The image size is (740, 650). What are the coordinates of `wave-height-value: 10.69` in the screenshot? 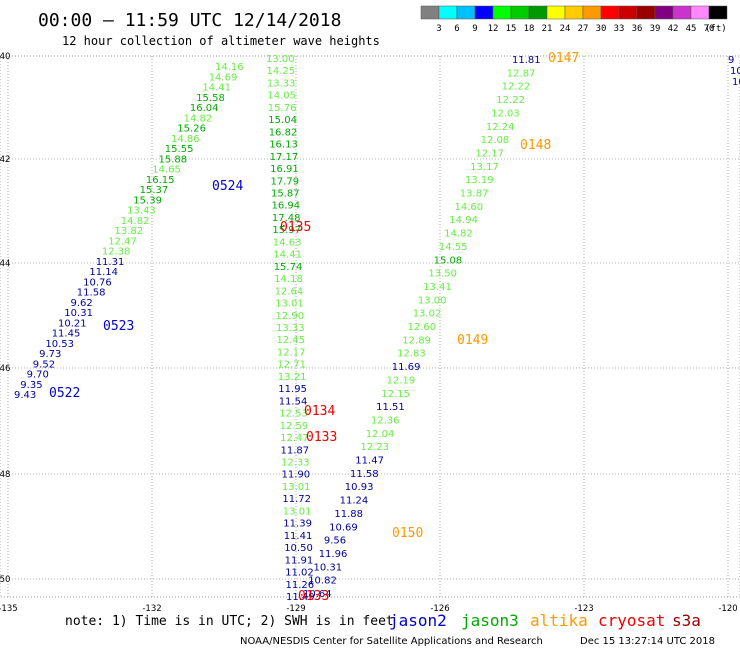 It's located at (343, 527).